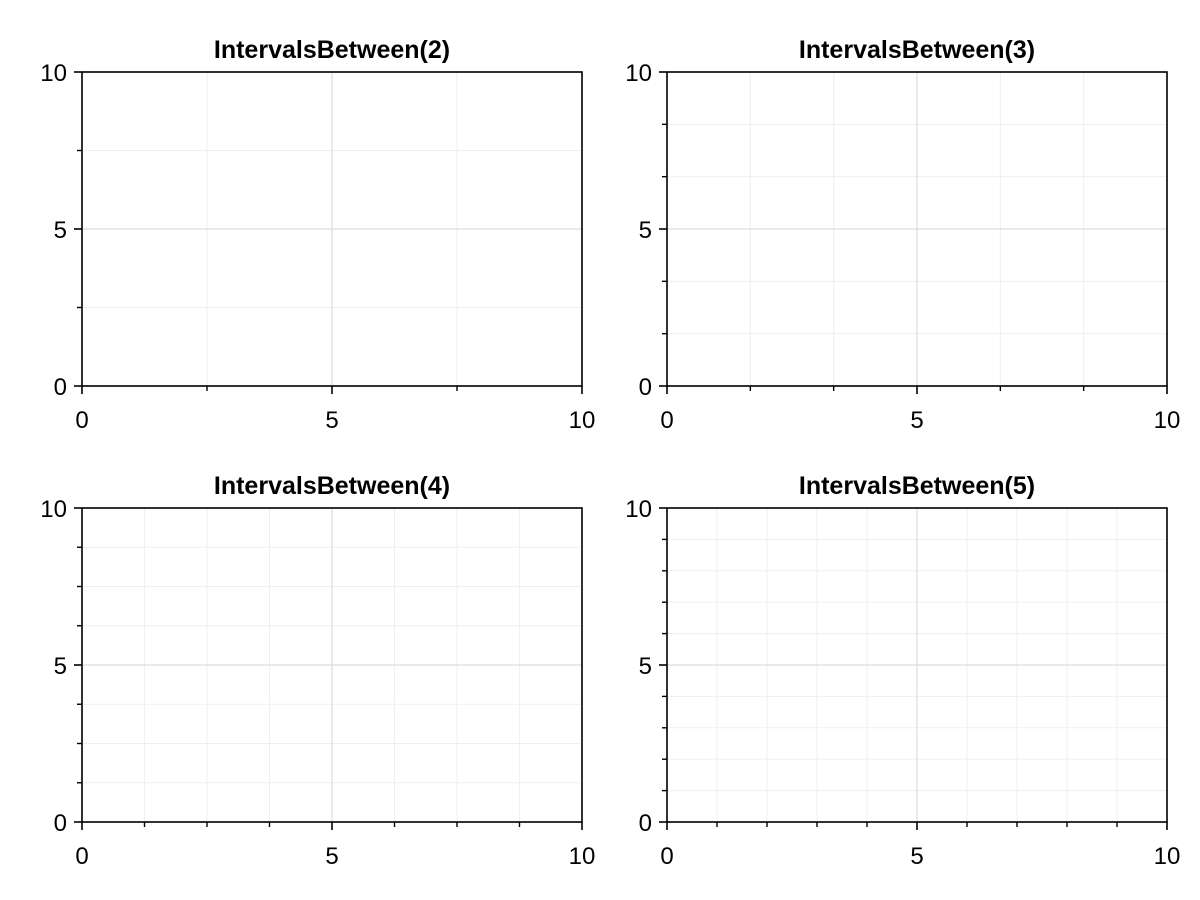 The image size is (1200, 900). I want to click on panel-title: IntervalsBetween(4), so click(332, 486).